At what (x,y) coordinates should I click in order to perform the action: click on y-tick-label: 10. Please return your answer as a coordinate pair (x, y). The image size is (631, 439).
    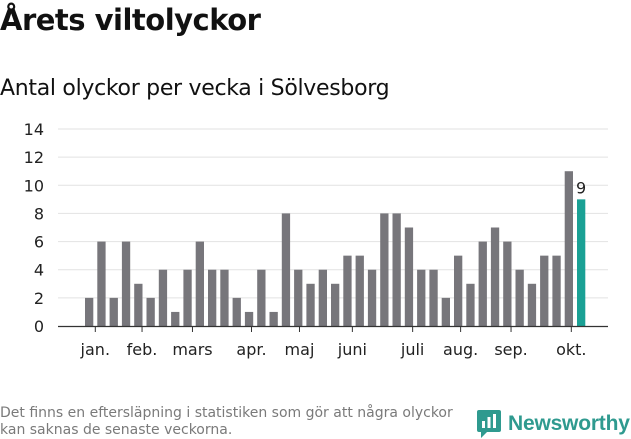
    Looking at the image, I should click on (34, 185).